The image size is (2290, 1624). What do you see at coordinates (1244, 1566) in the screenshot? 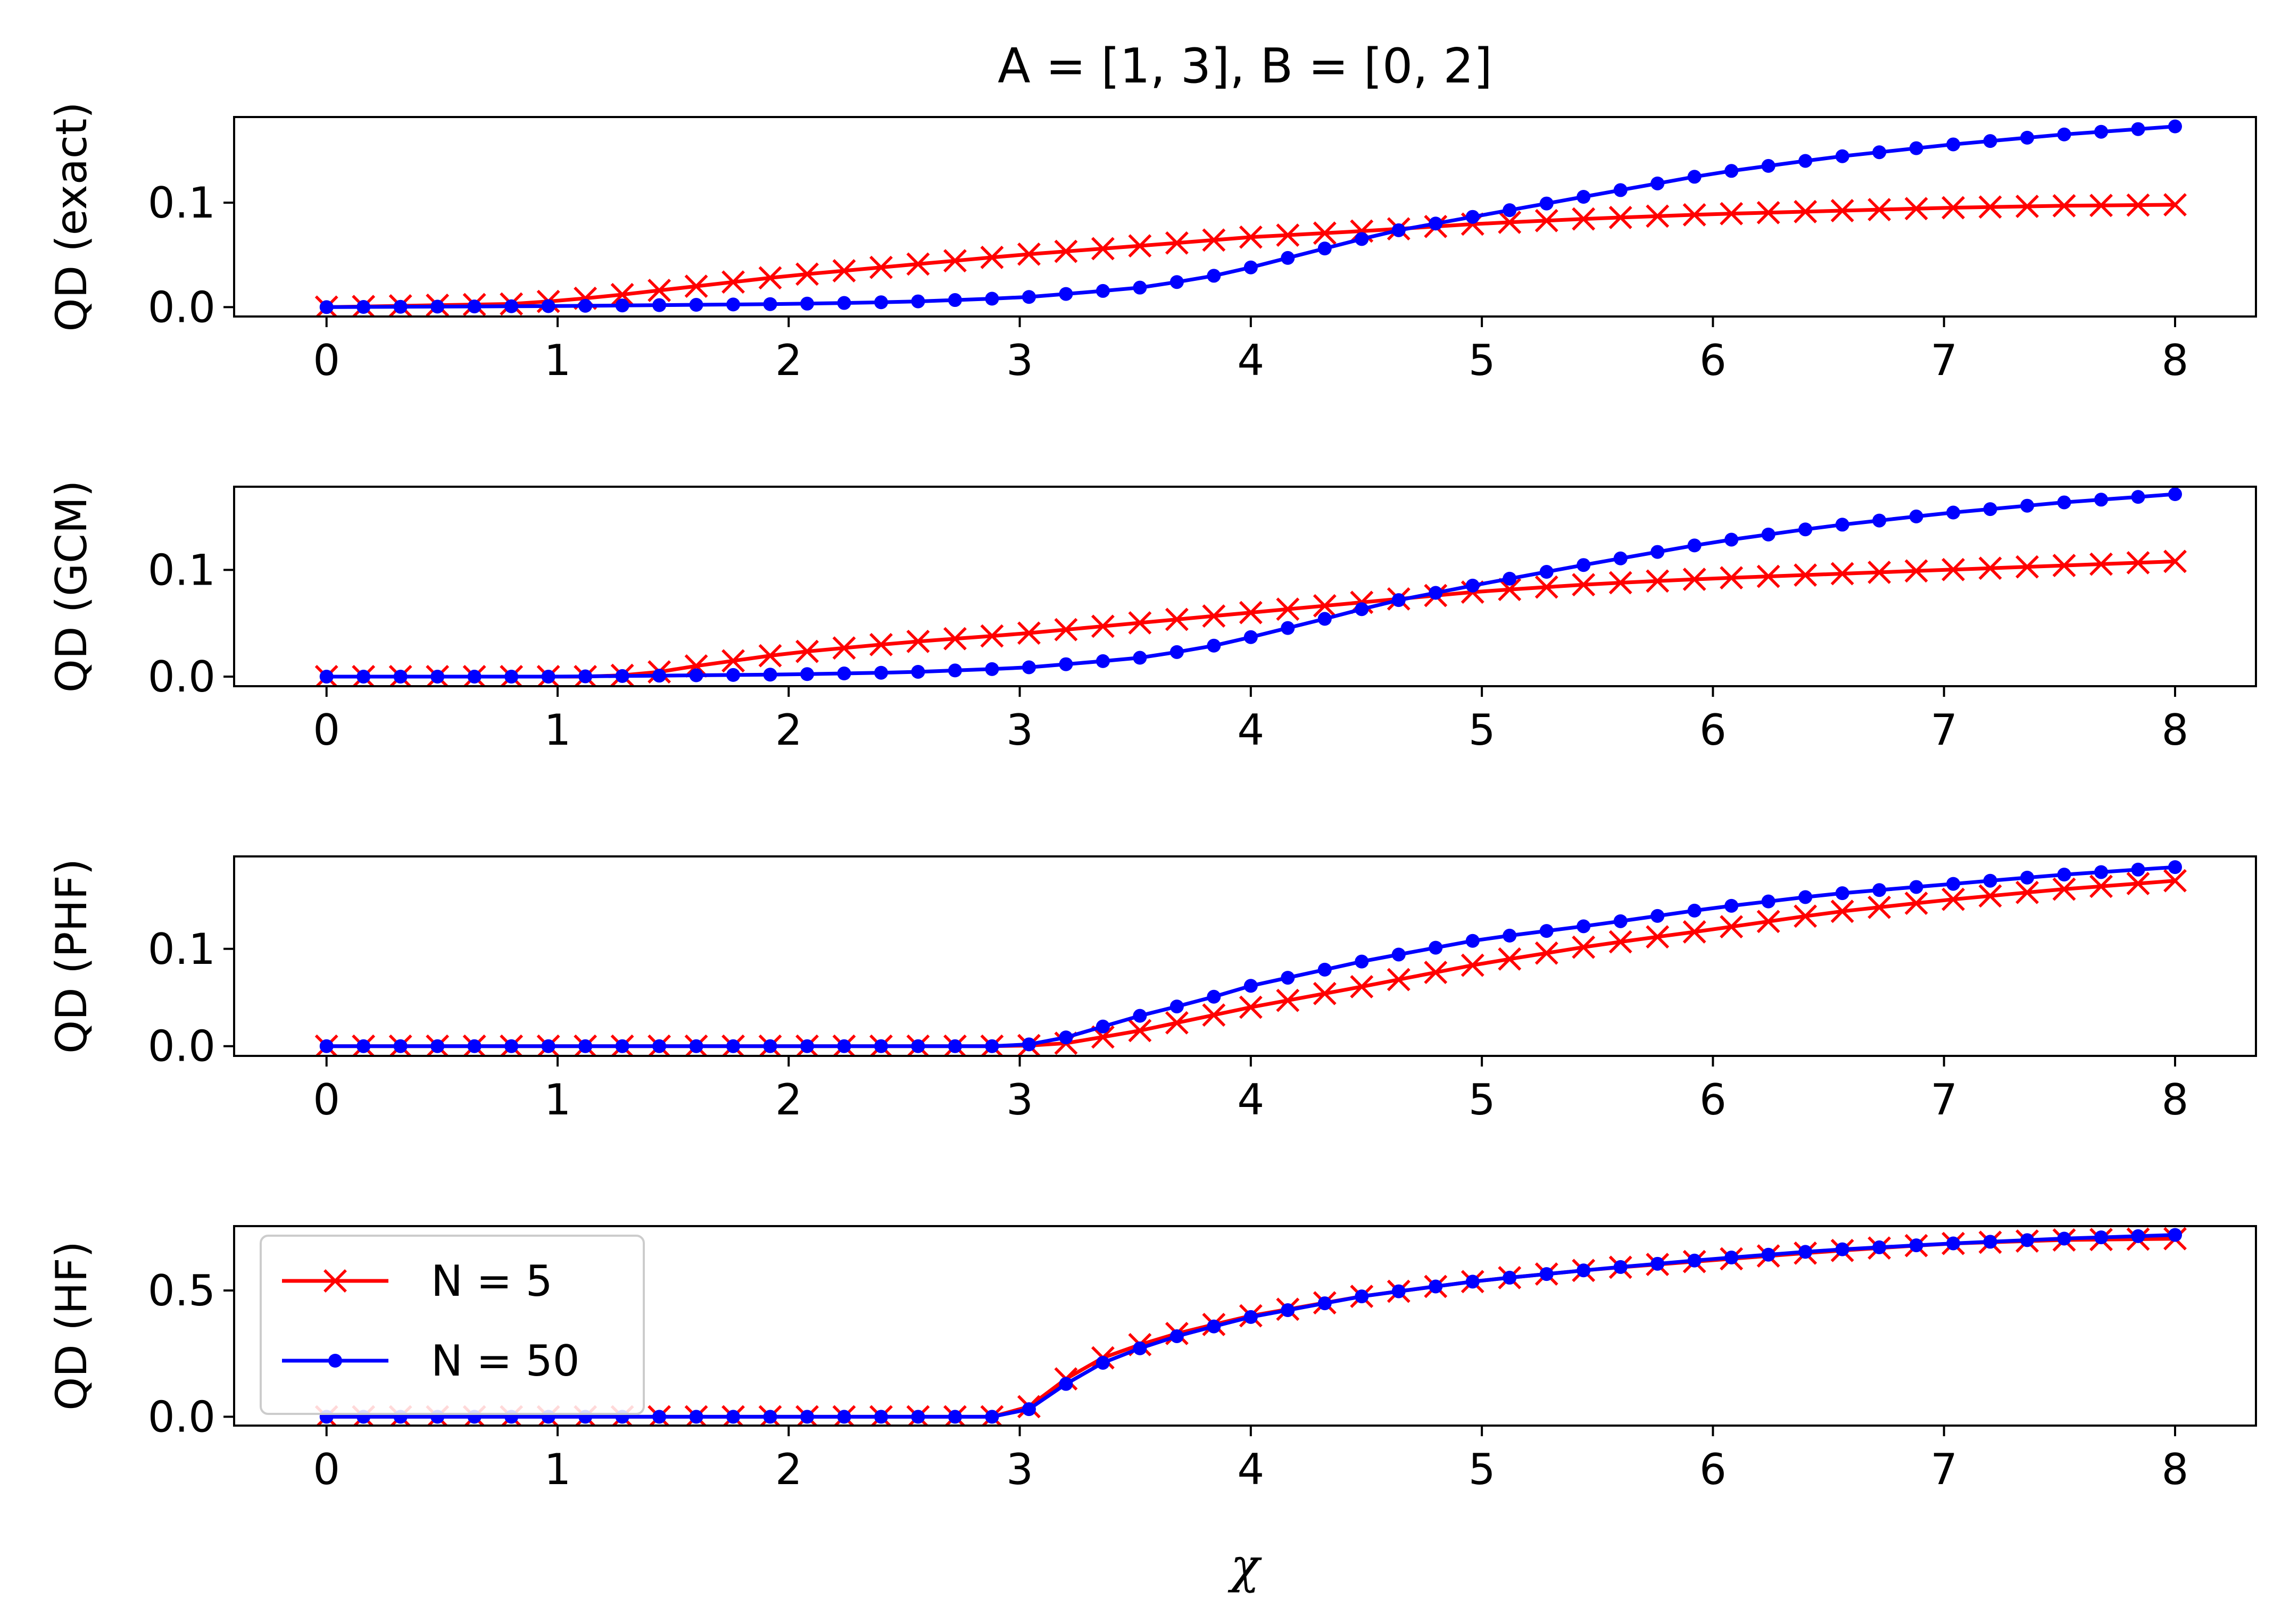
I see `x-axis-label: χ` at bounding box center [1244, 1566].